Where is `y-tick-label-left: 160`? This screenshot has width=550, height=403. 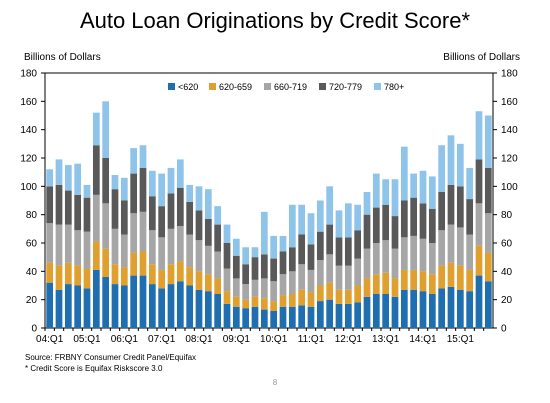 y-tick-label-left: 160 is located at coordinates (28, 102).